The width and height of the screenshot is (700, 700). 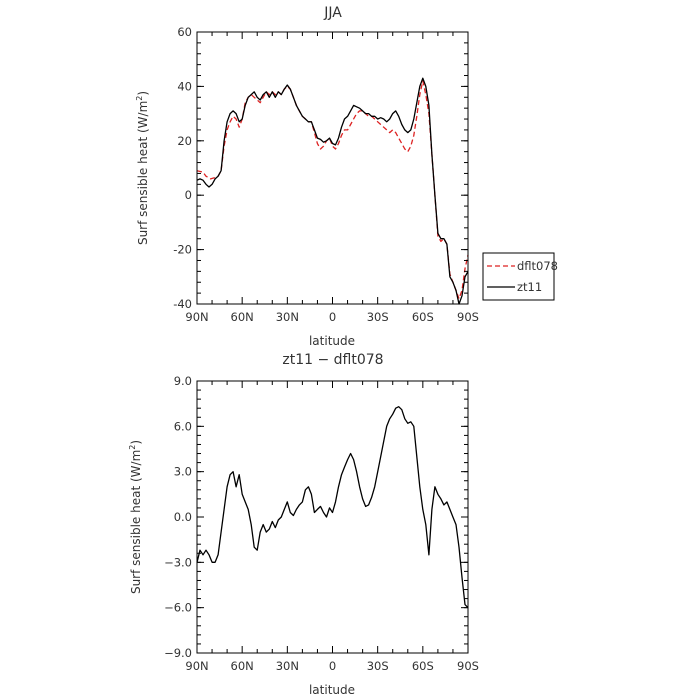 What do you see at coordinates (332, 341) in the screenshot?
I see `panel-top-xlabel: latitude` at bounding box center [332, 341].